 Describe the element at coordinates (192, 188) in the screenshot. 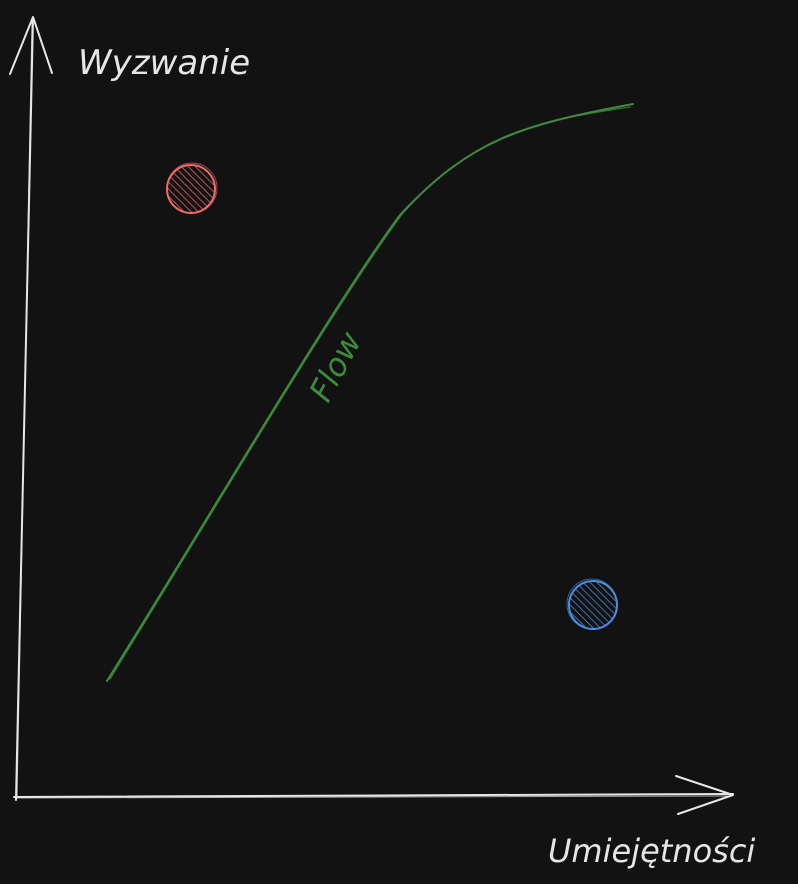

I see `anxiety-dot` at that location.